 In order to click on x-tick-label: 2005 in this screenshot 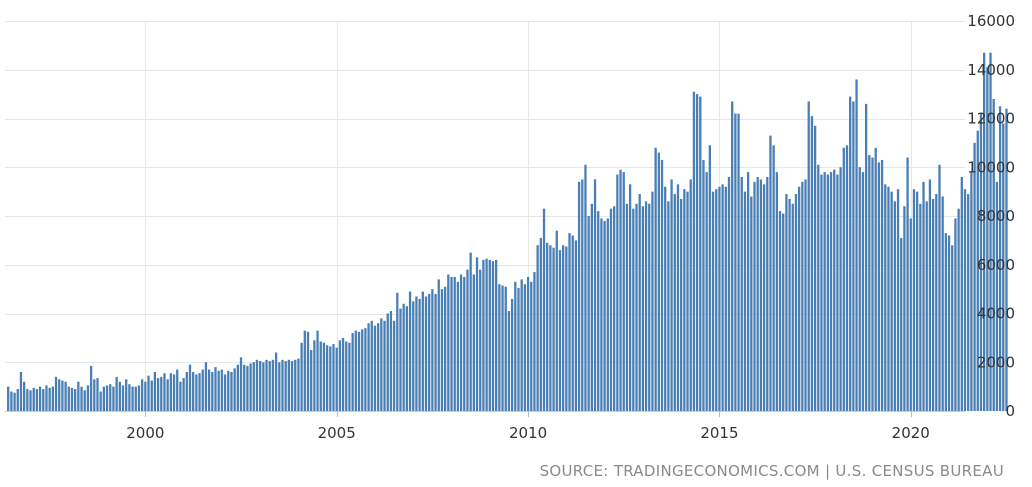, I will do `click(337, 433)`.